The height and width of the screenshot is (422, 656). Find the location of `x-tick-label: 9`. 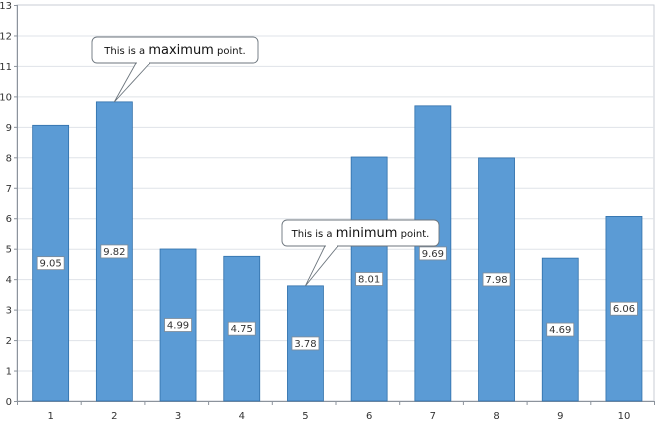

x-tick-label: 9 is located at coordinates (560, 416).